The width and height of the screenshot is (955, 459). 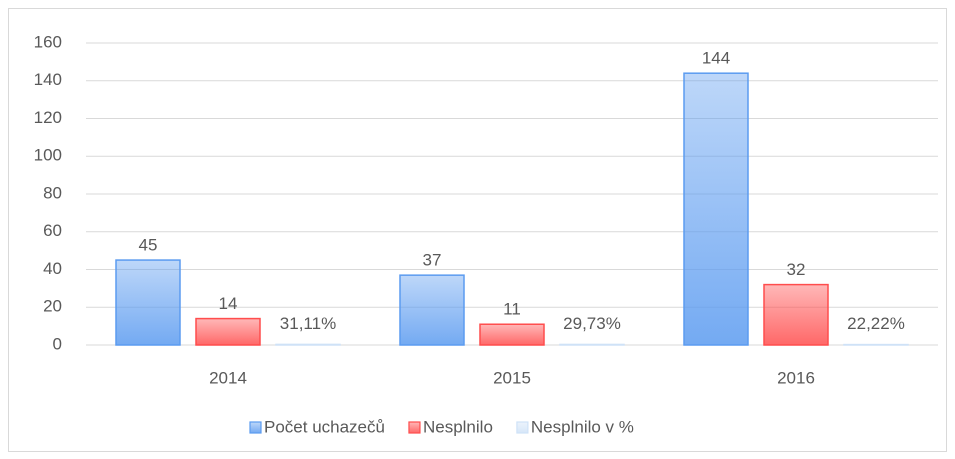 What do you see at coordinates (458, 426) in the screenshot?
I see `legend-label: Nesplnilo` at bounding box center [458, 426].